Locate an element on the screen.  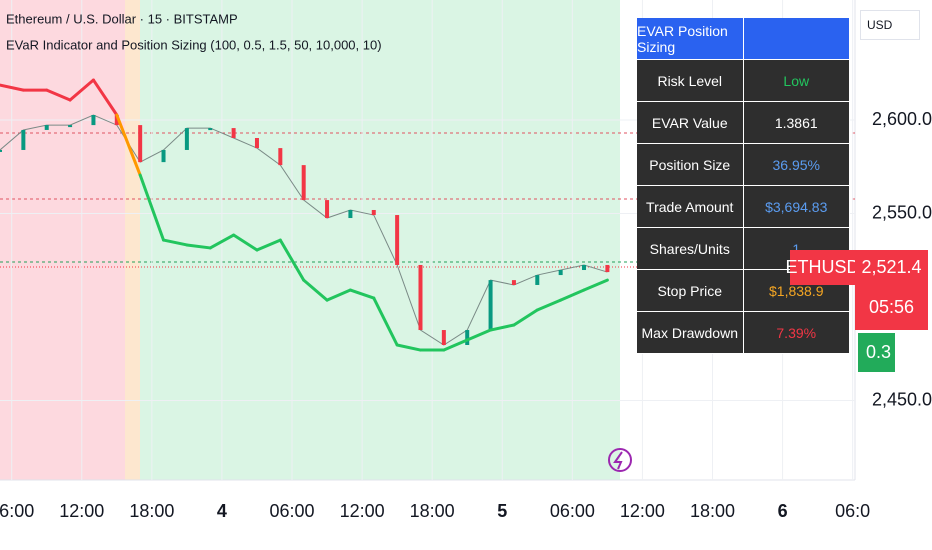
row-value: Low is located at coordinates (796, 80).